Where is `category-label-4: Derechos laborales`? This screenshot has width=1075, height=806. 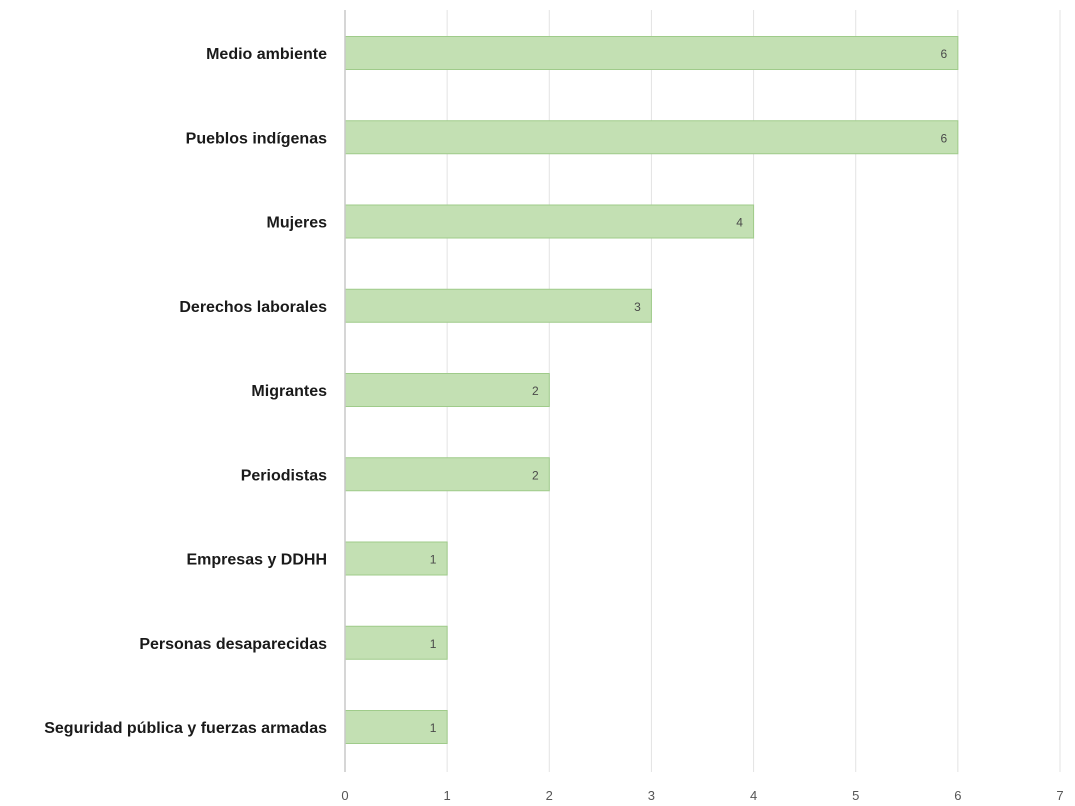 category-label-4: Derechos laborales is located at coordinates (253, 307).